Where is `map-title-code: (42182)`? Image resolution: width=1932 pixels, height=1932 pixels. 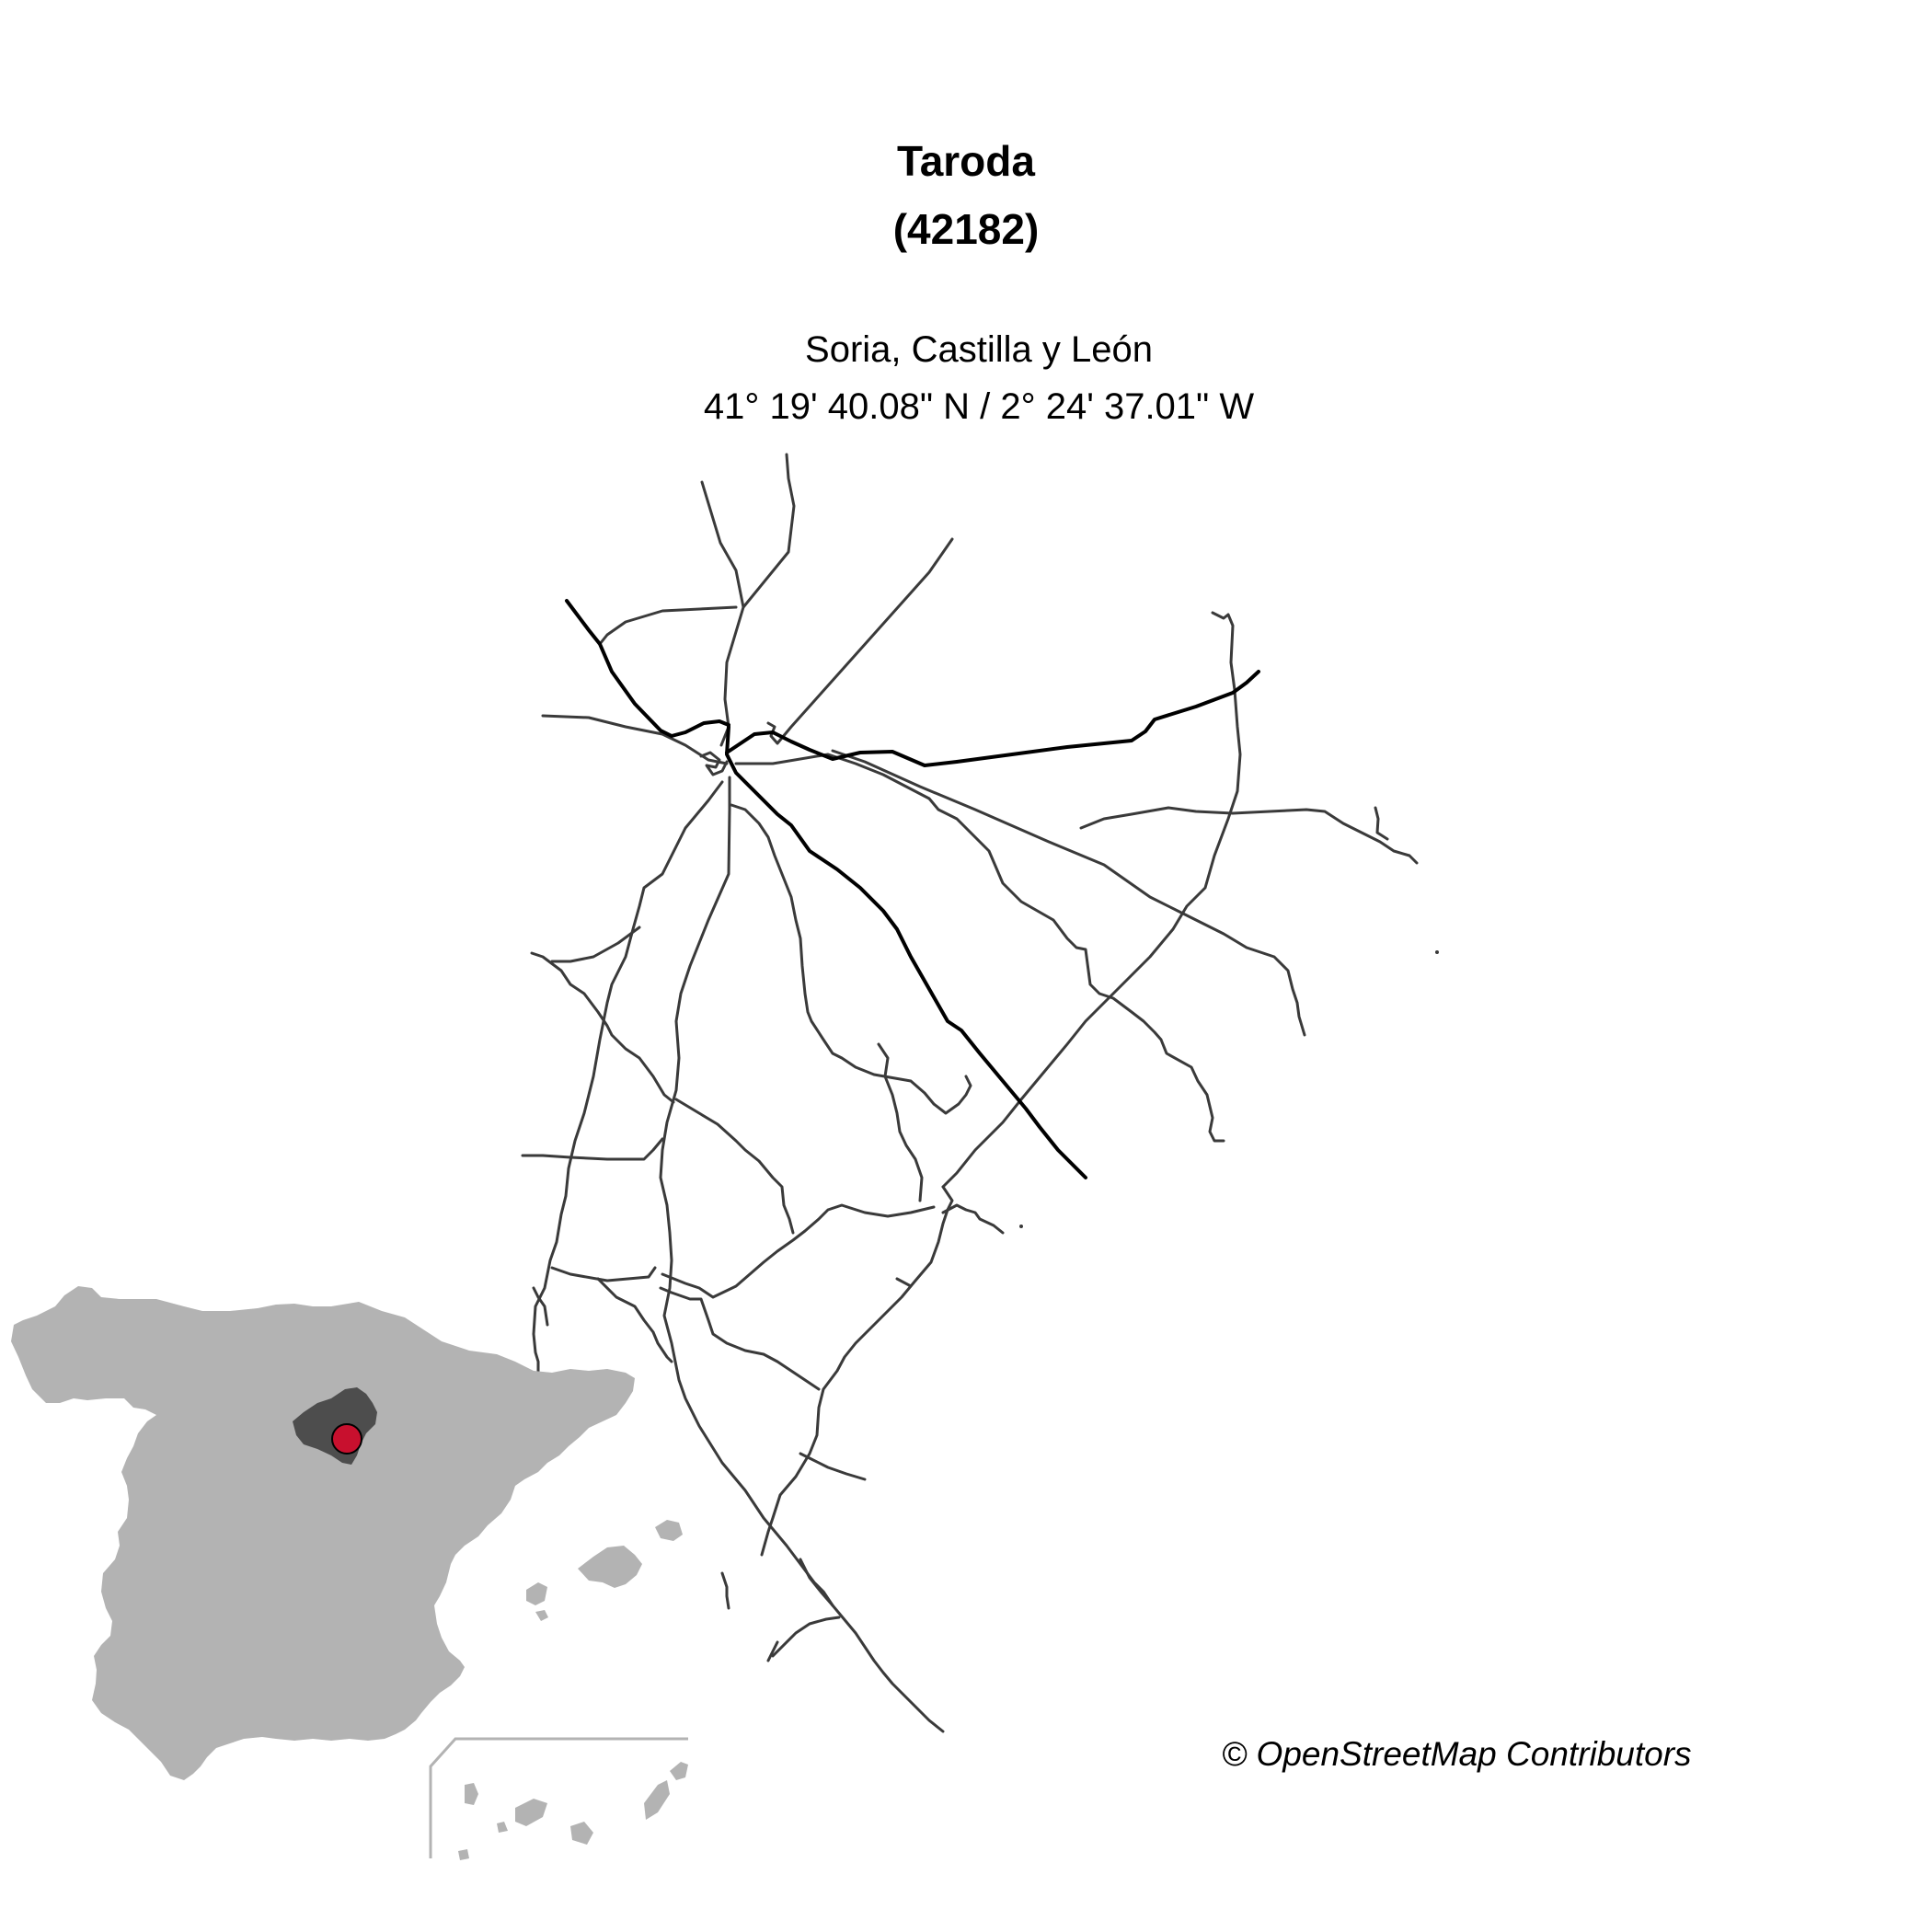
map-title-code: (42182) is located at coordinates (966, 229).